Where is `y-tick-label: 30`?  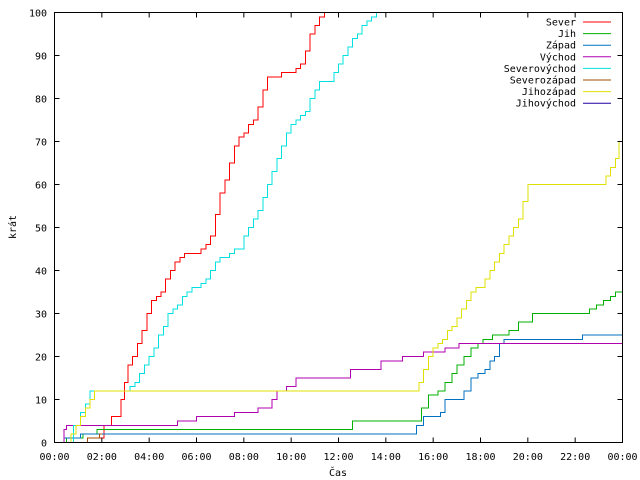 y-tick-label: 30 is located at coordinates (41, 315).